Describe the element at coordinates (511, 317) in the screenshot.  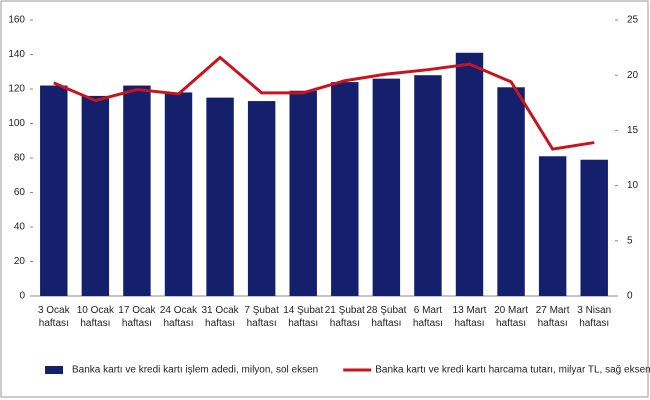
I see `x-tick-label: 20 Mart haftası` at that location.